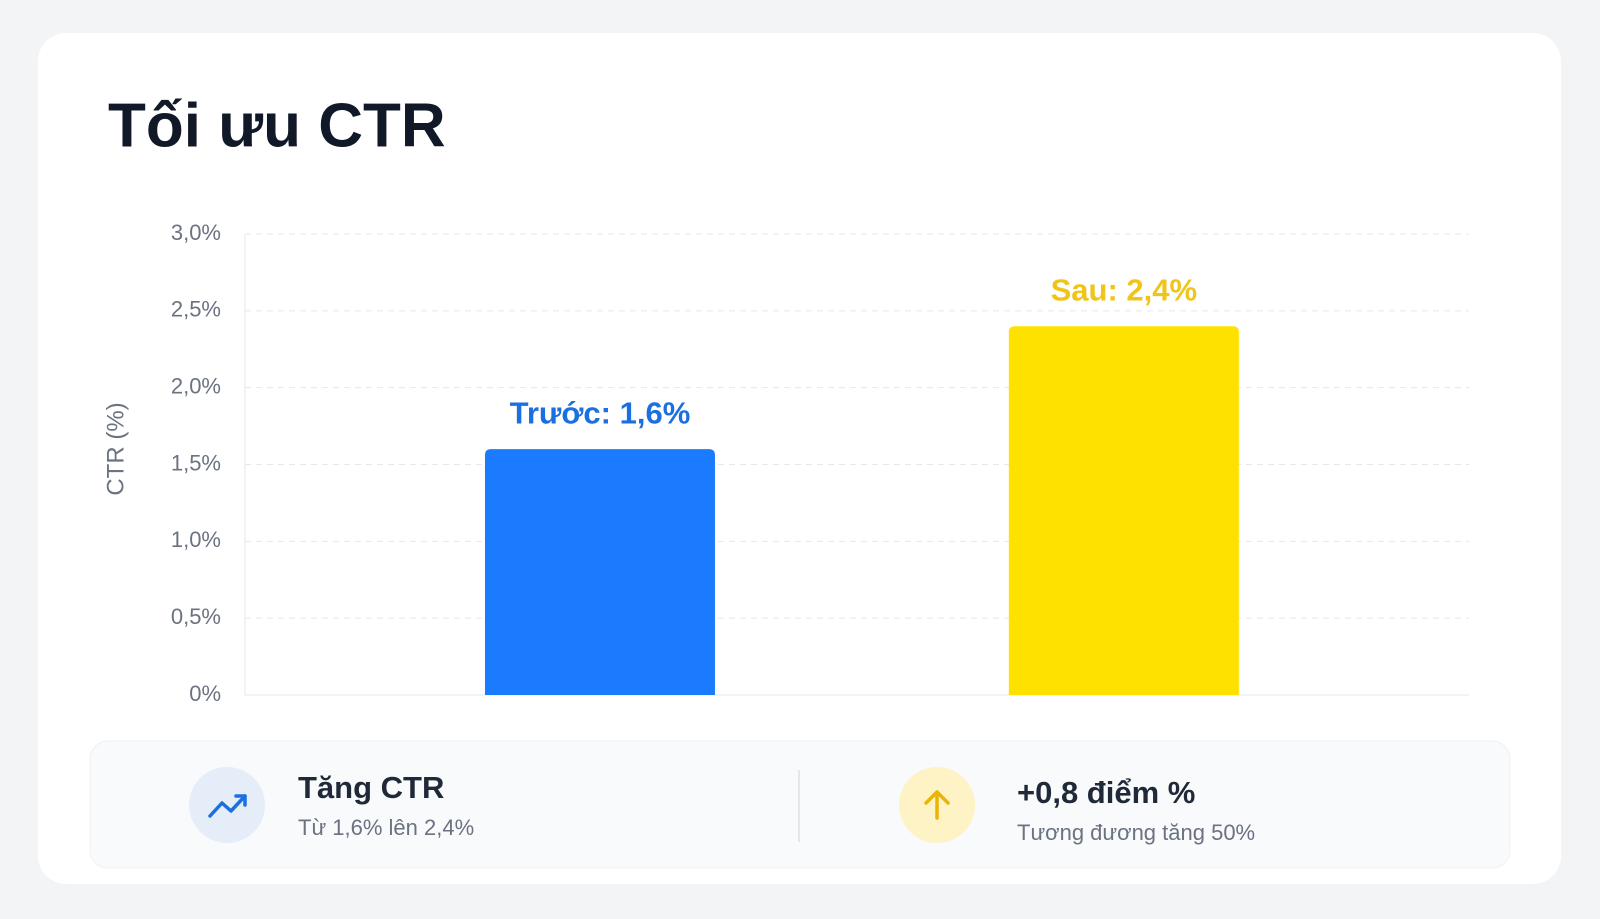 This screenshot has height=919, width=1600. What do you see at coordinates (196, 232) in the screenshot?
I see `y-tick-label: 3,0%` at bounding box center [196, 232].